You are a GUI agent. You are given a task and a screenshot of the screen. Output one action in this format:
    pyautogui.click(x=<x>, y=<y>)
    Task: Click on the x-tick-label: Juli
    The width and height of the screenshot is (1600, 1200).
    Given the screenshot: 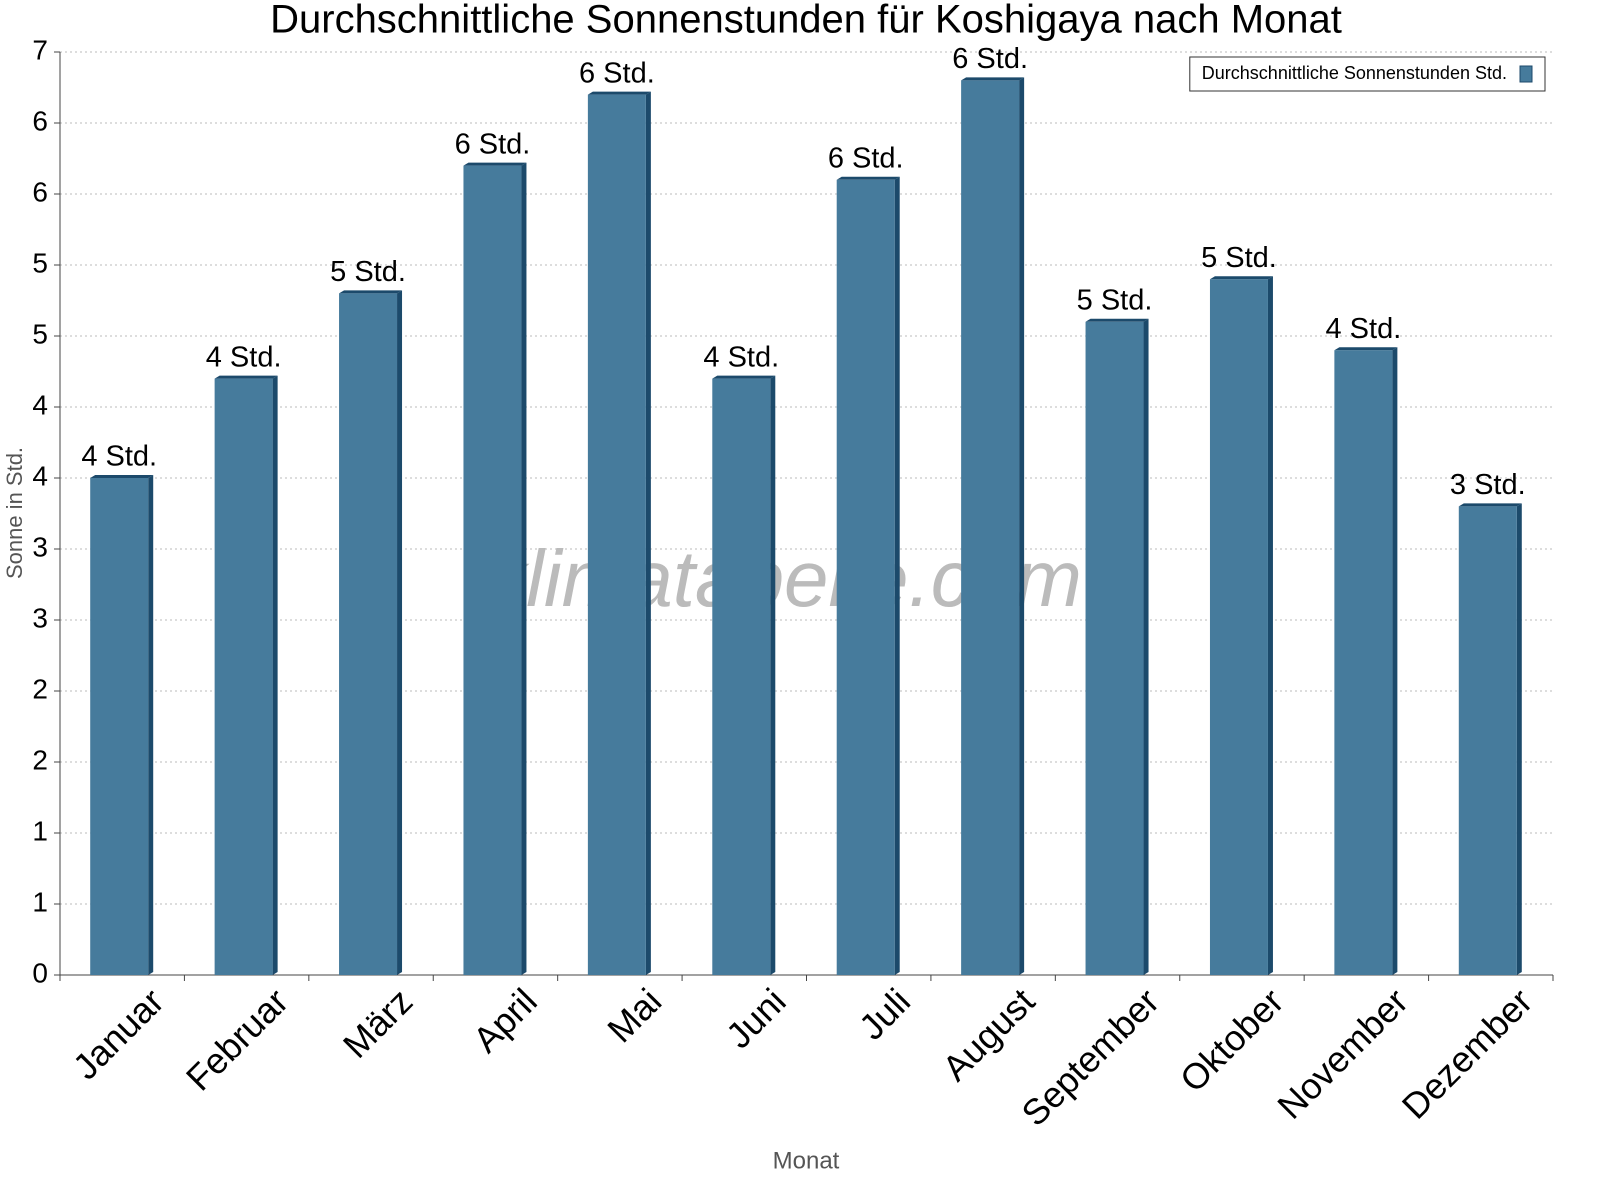 What is the action you would take?
    pyautogui.click(x=884, y=1013)
    